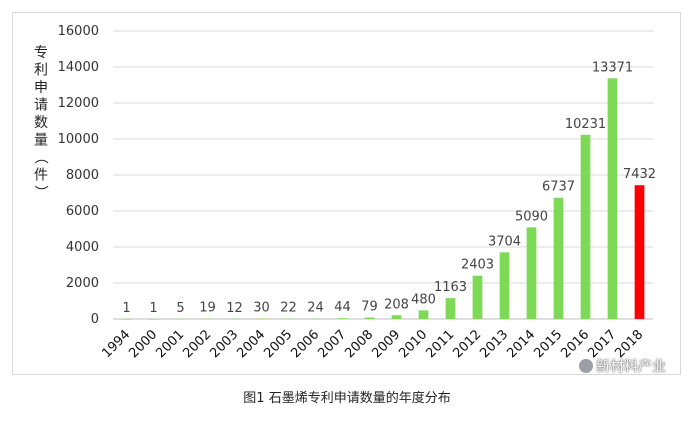 The width and height of the screenshot is (694, 421). I want to click on x-tick-label: 2003, so click(224, 344).